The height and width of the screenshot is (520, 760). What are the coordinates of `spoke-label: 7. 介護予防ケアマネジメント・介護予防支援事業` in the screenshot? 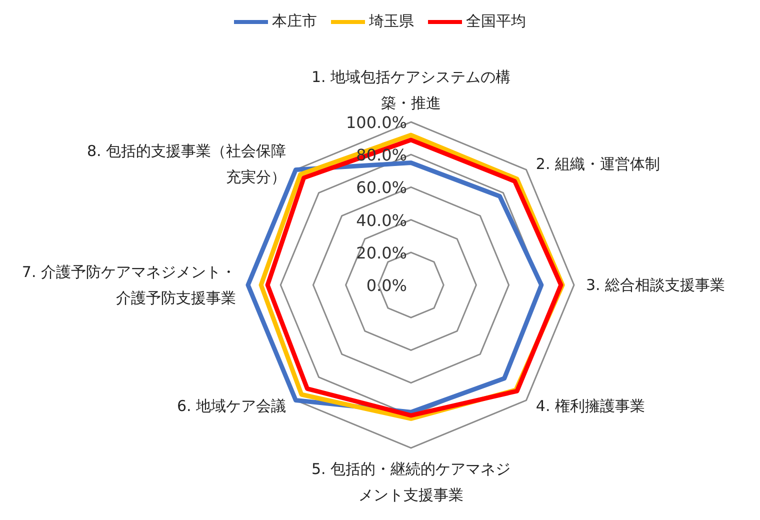 It's located at (129, 285).